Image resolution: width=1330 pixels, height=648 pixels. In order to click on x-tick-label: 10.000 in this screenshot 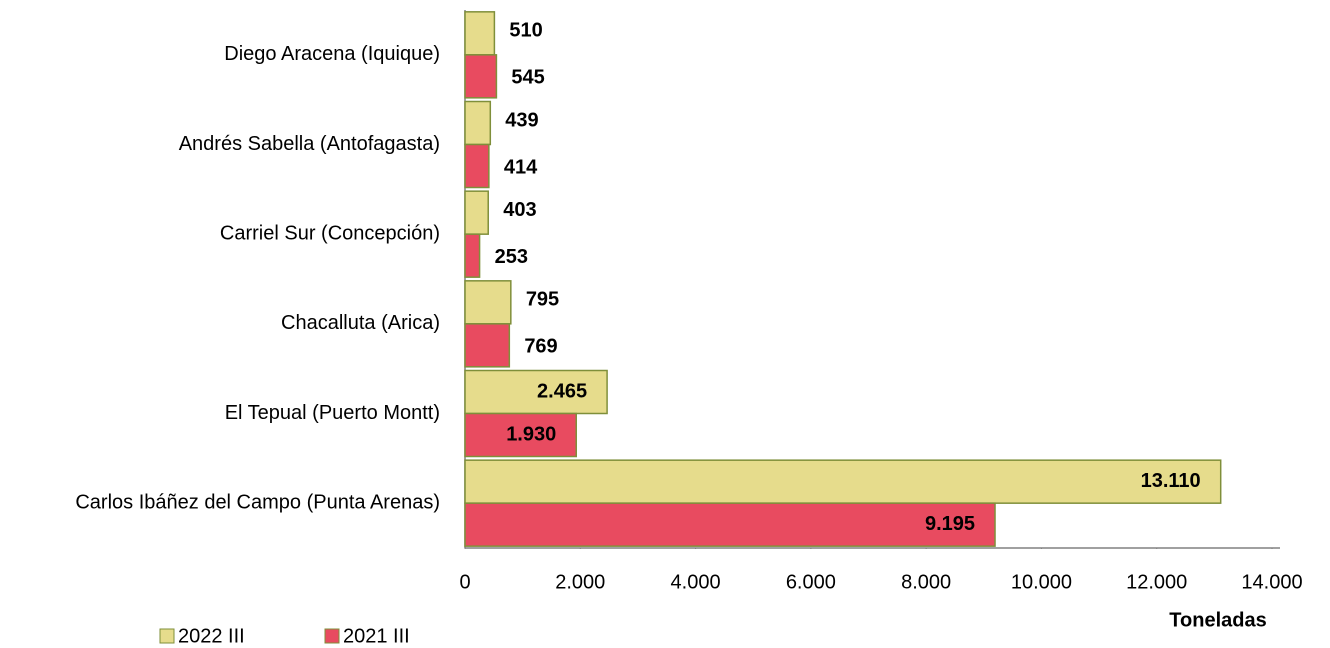, I will do `click(1041, 582)`.